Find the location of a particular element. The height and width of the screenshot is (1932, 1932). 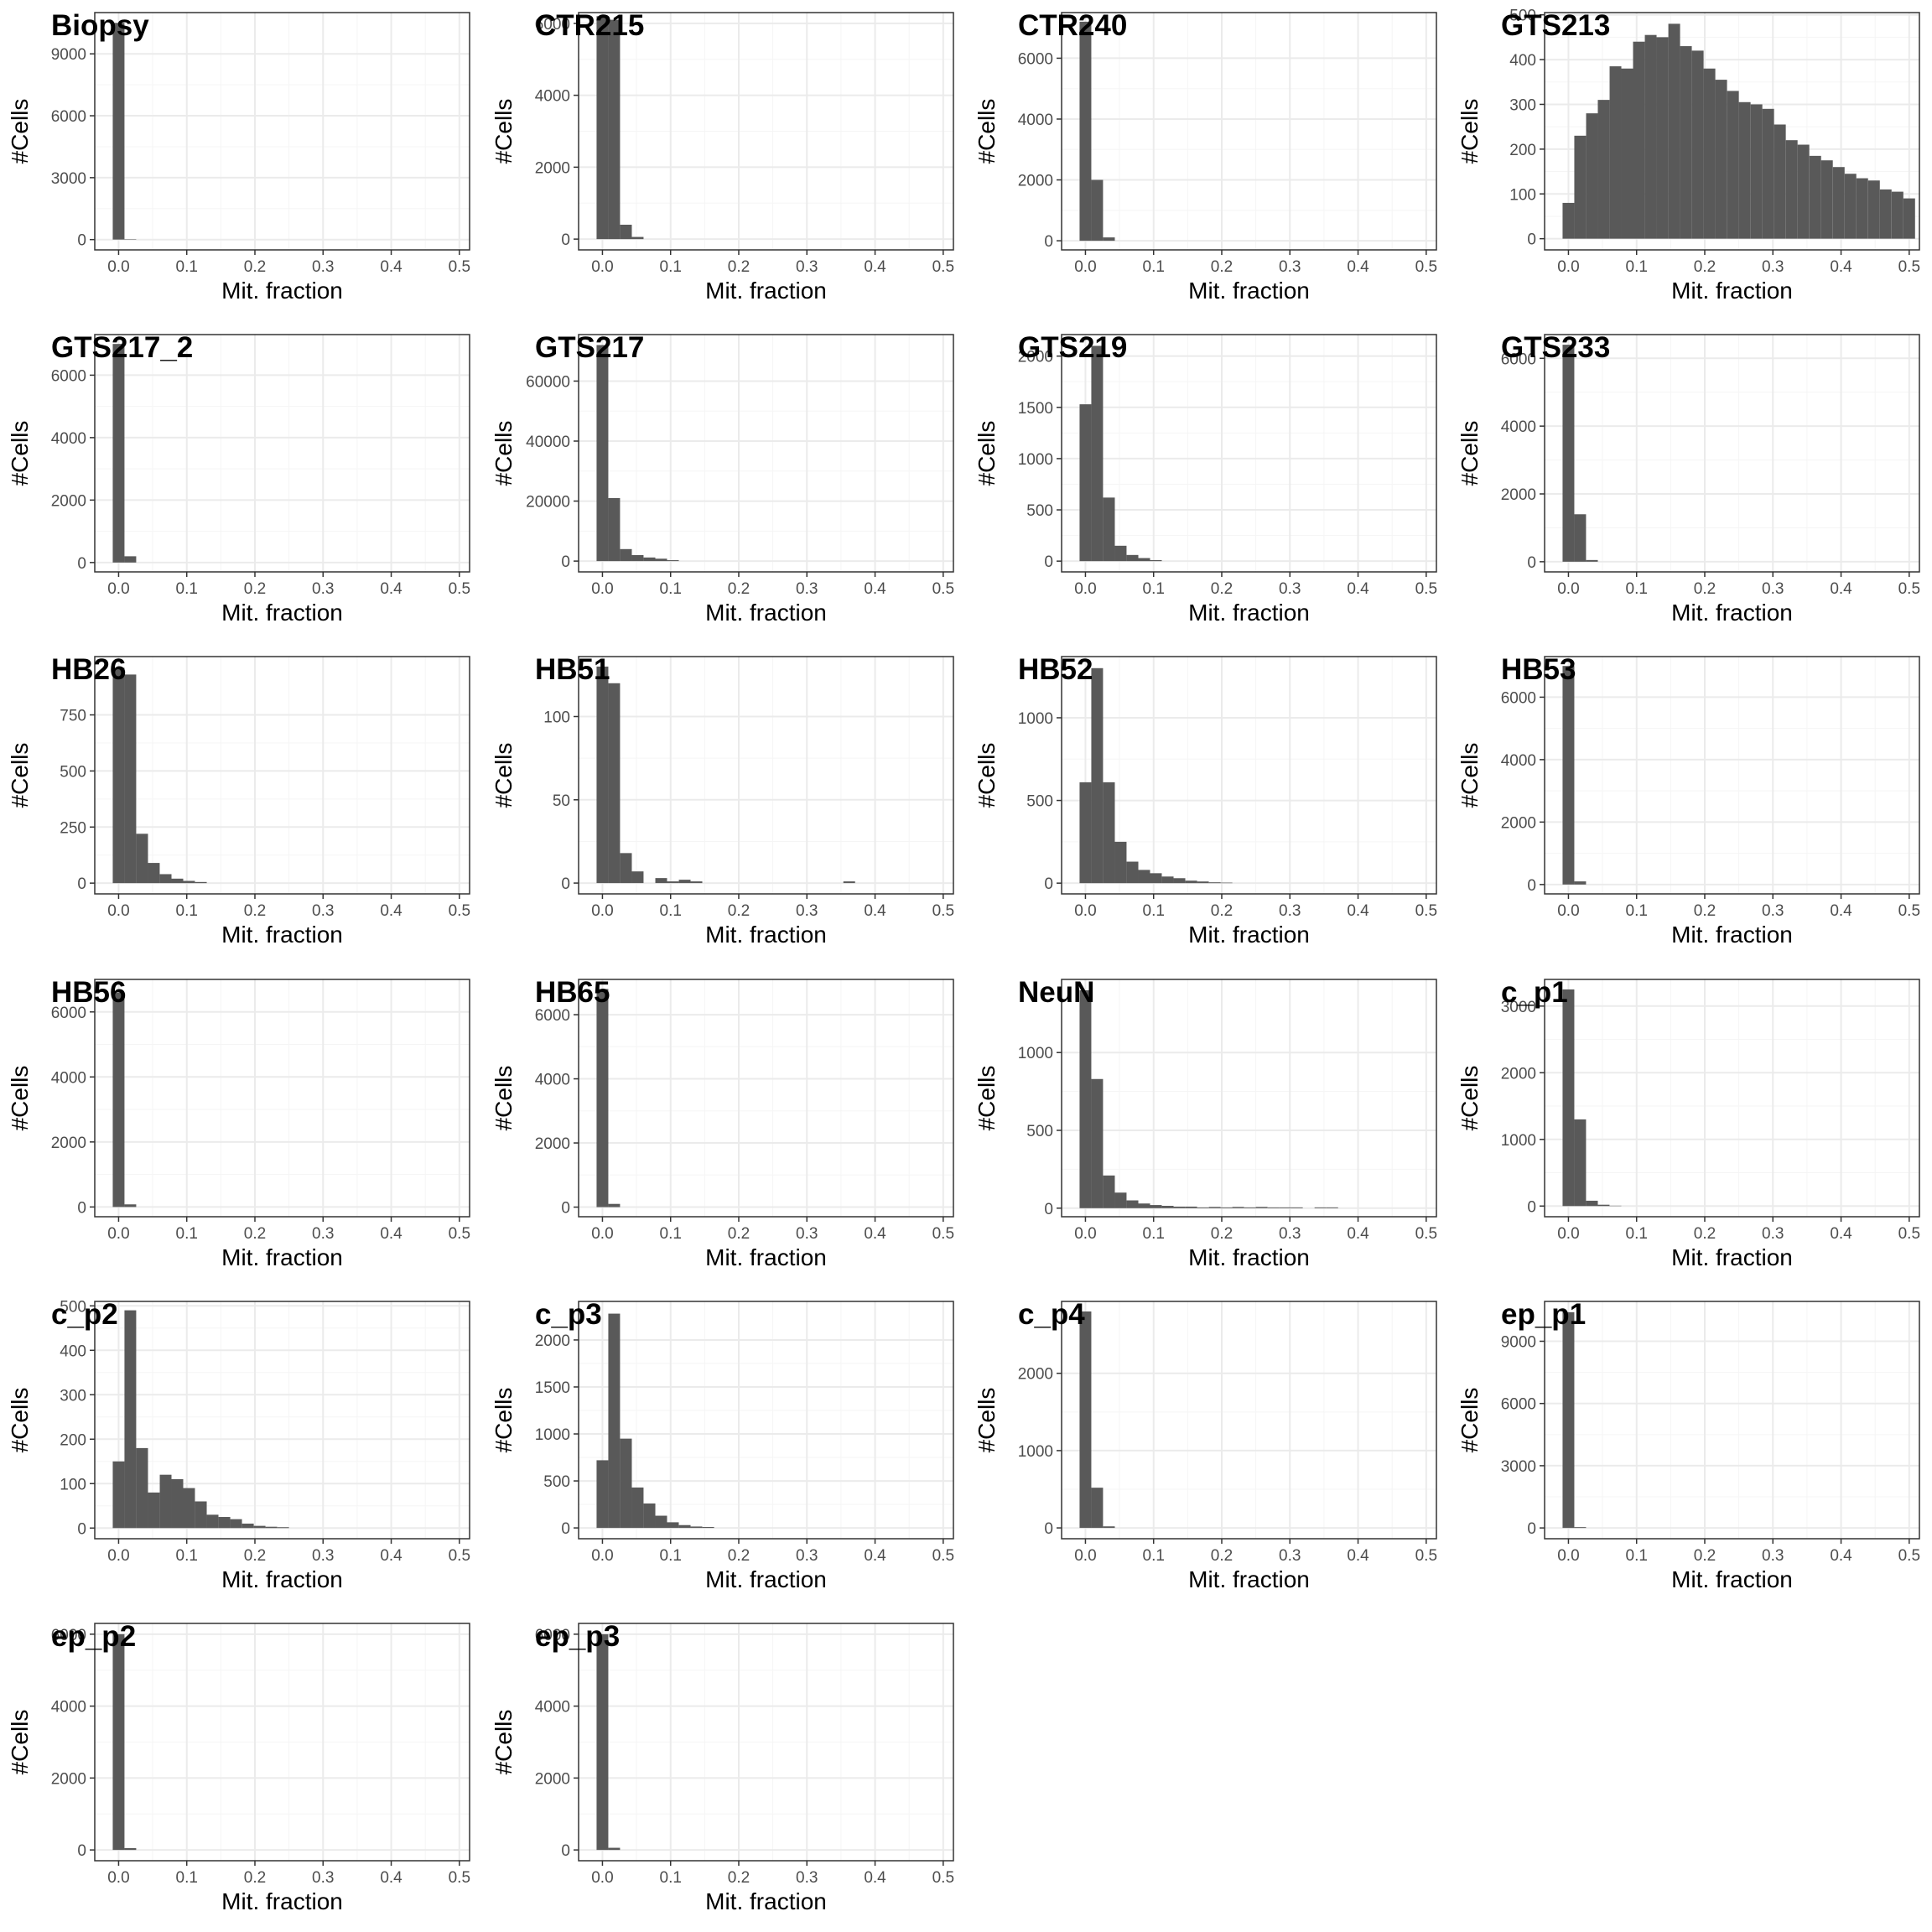

y-tick-label: 60000 is located at coordinates (548, 382).